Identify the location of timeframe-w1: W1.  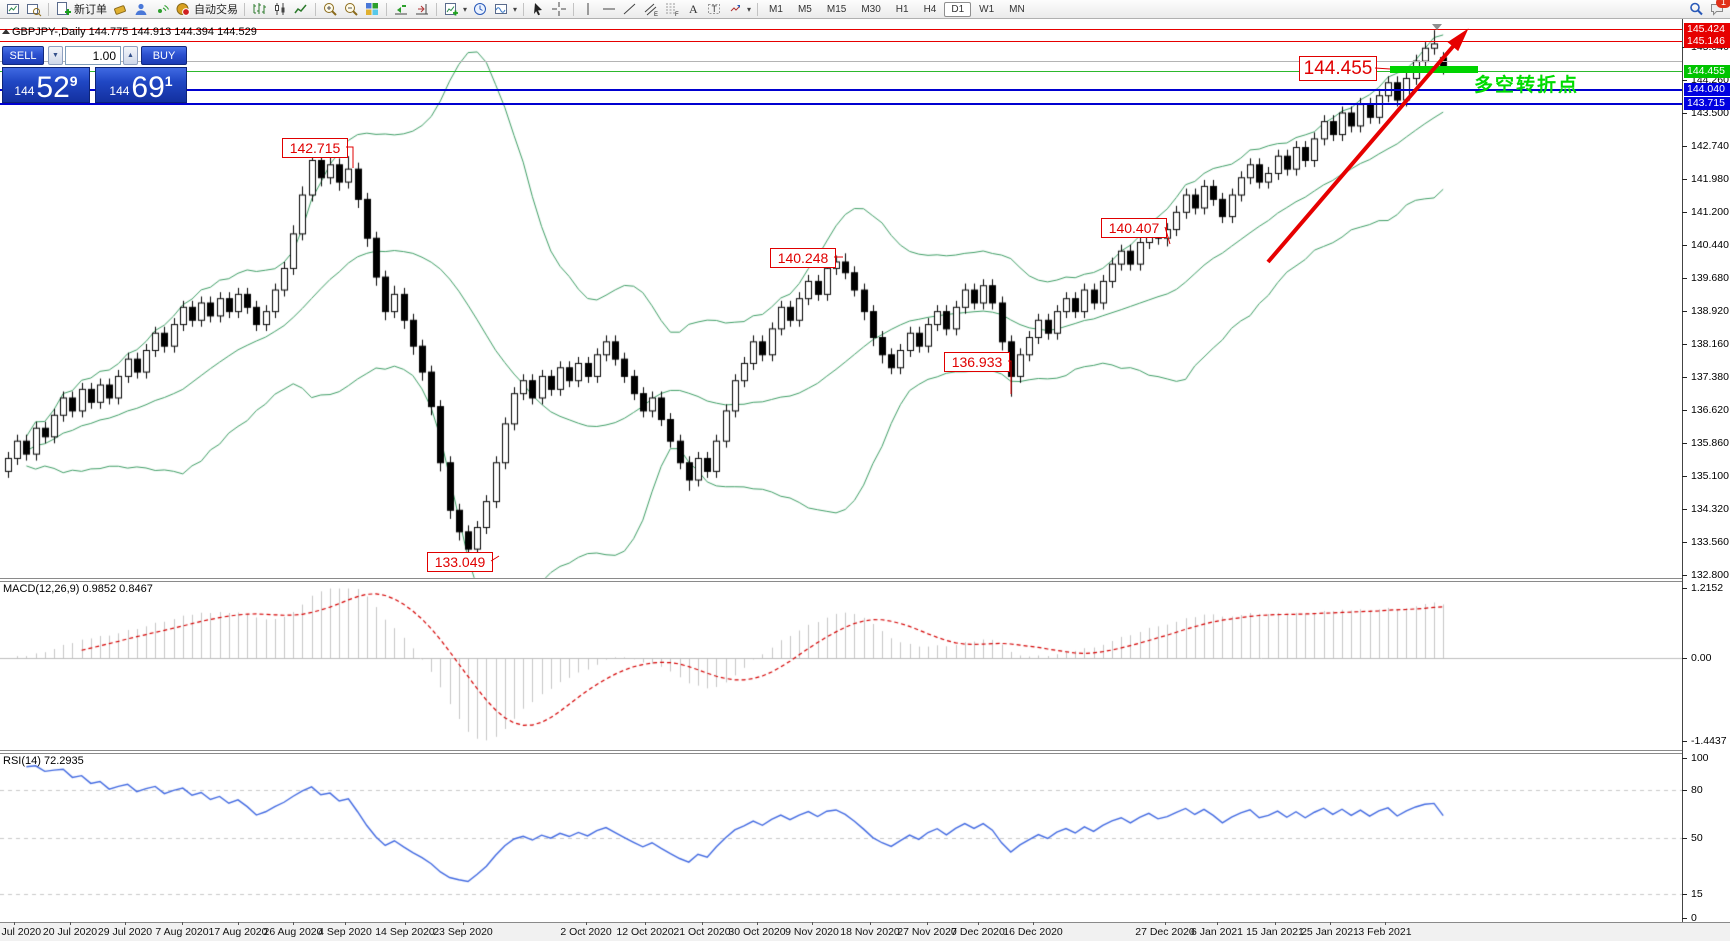
(987, 9).